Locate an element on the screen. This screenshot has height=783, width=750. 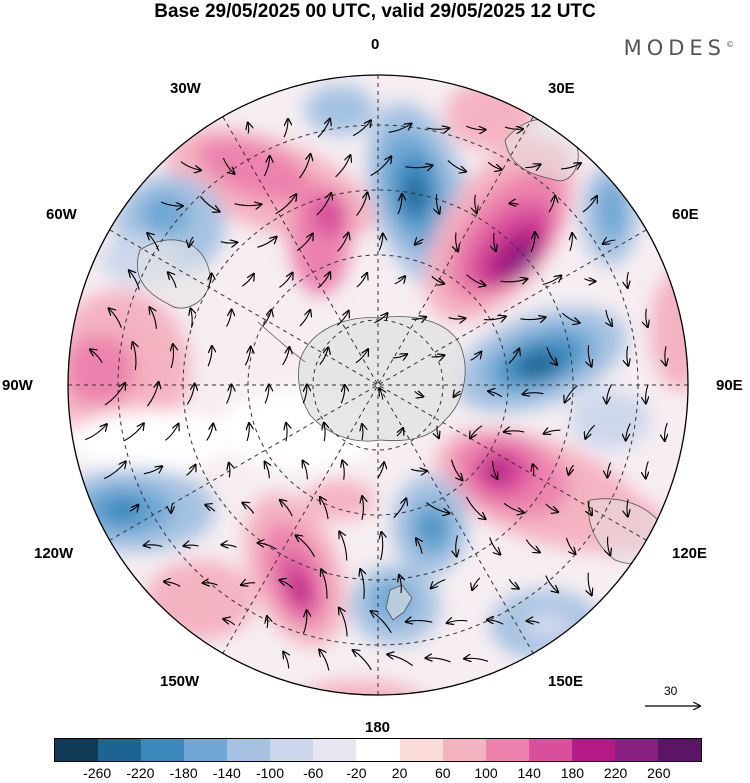
lon-label-150e: 150E is located at coordinates (566, 681).